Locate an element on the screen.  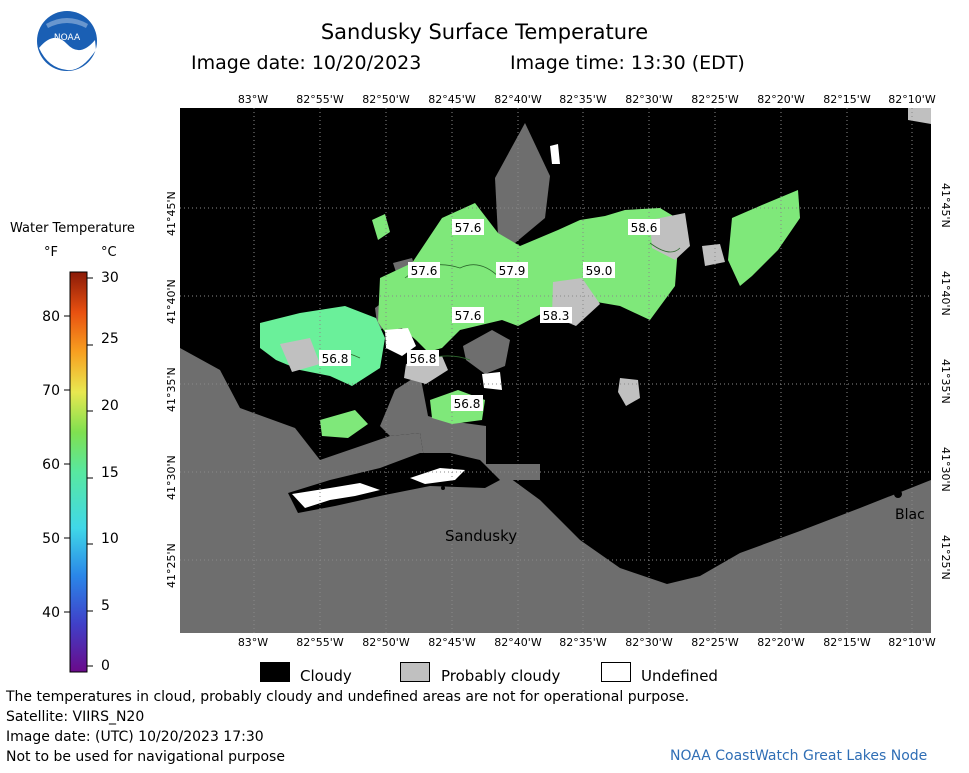
tick-c: 30 is located at coordinates (110, 278).